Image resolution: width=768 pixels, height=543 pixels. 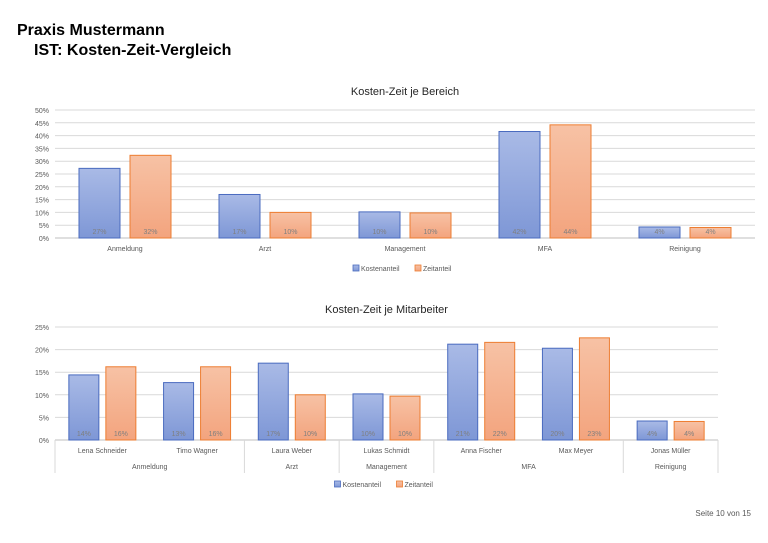 What do you see at coordinates (265, 249) in the screenshot?
I see `x-category-label: Arzt` at bounding box center [265, 249].